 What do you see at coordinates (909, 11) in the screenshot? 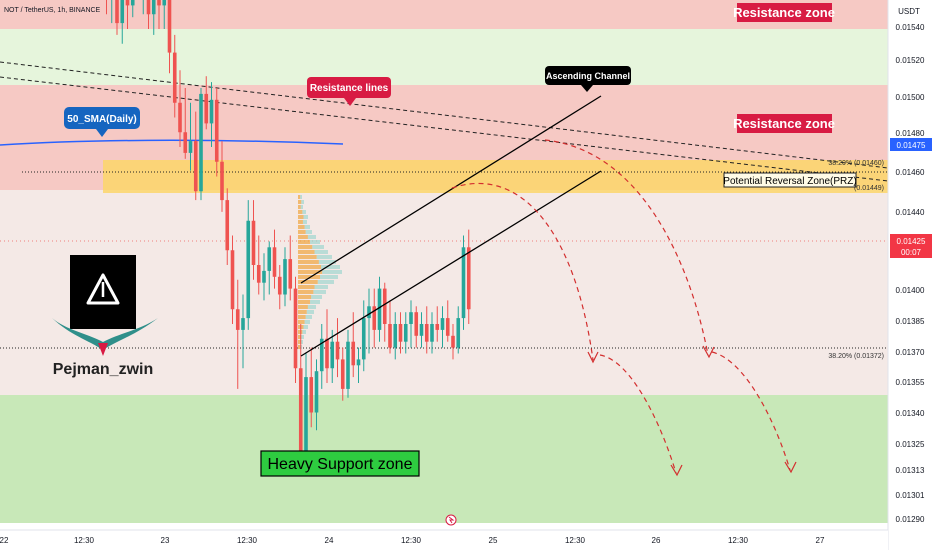
I see `price-axis-unit: USDT` at bounding box center [909, 11].